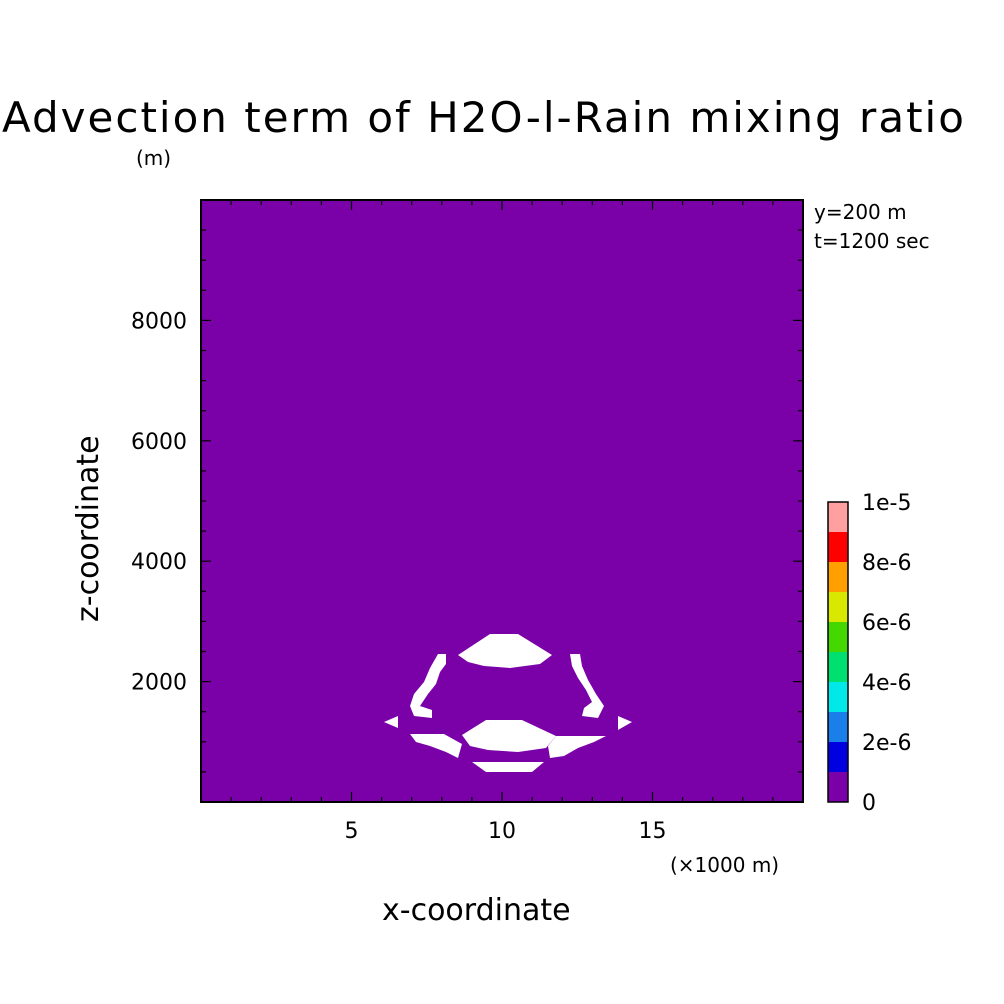 Image resolution: width=1004 pixels, height=1004 pixels. What do you see at coordinates (159, 502) in the screenshot?
I see `y-tick-labels: 2000 4000 6000 8000` at bounding box center [159, 502].